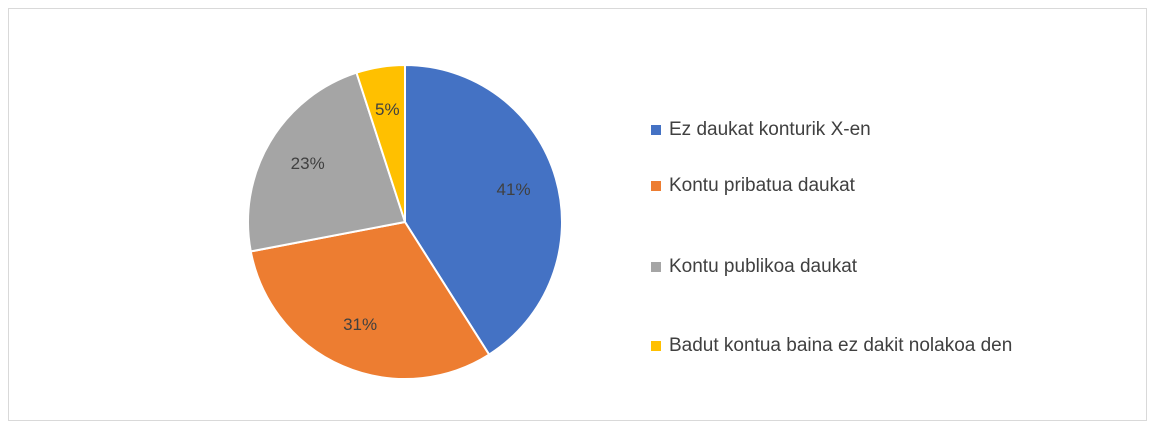 Image resolution: width=1155 pixels, height=429 pixels. Describe the element at coordinates (840, 345) in the screenshot. I see `legend-label: Badut kontua baina ez dakit nolakoa den` at that location.